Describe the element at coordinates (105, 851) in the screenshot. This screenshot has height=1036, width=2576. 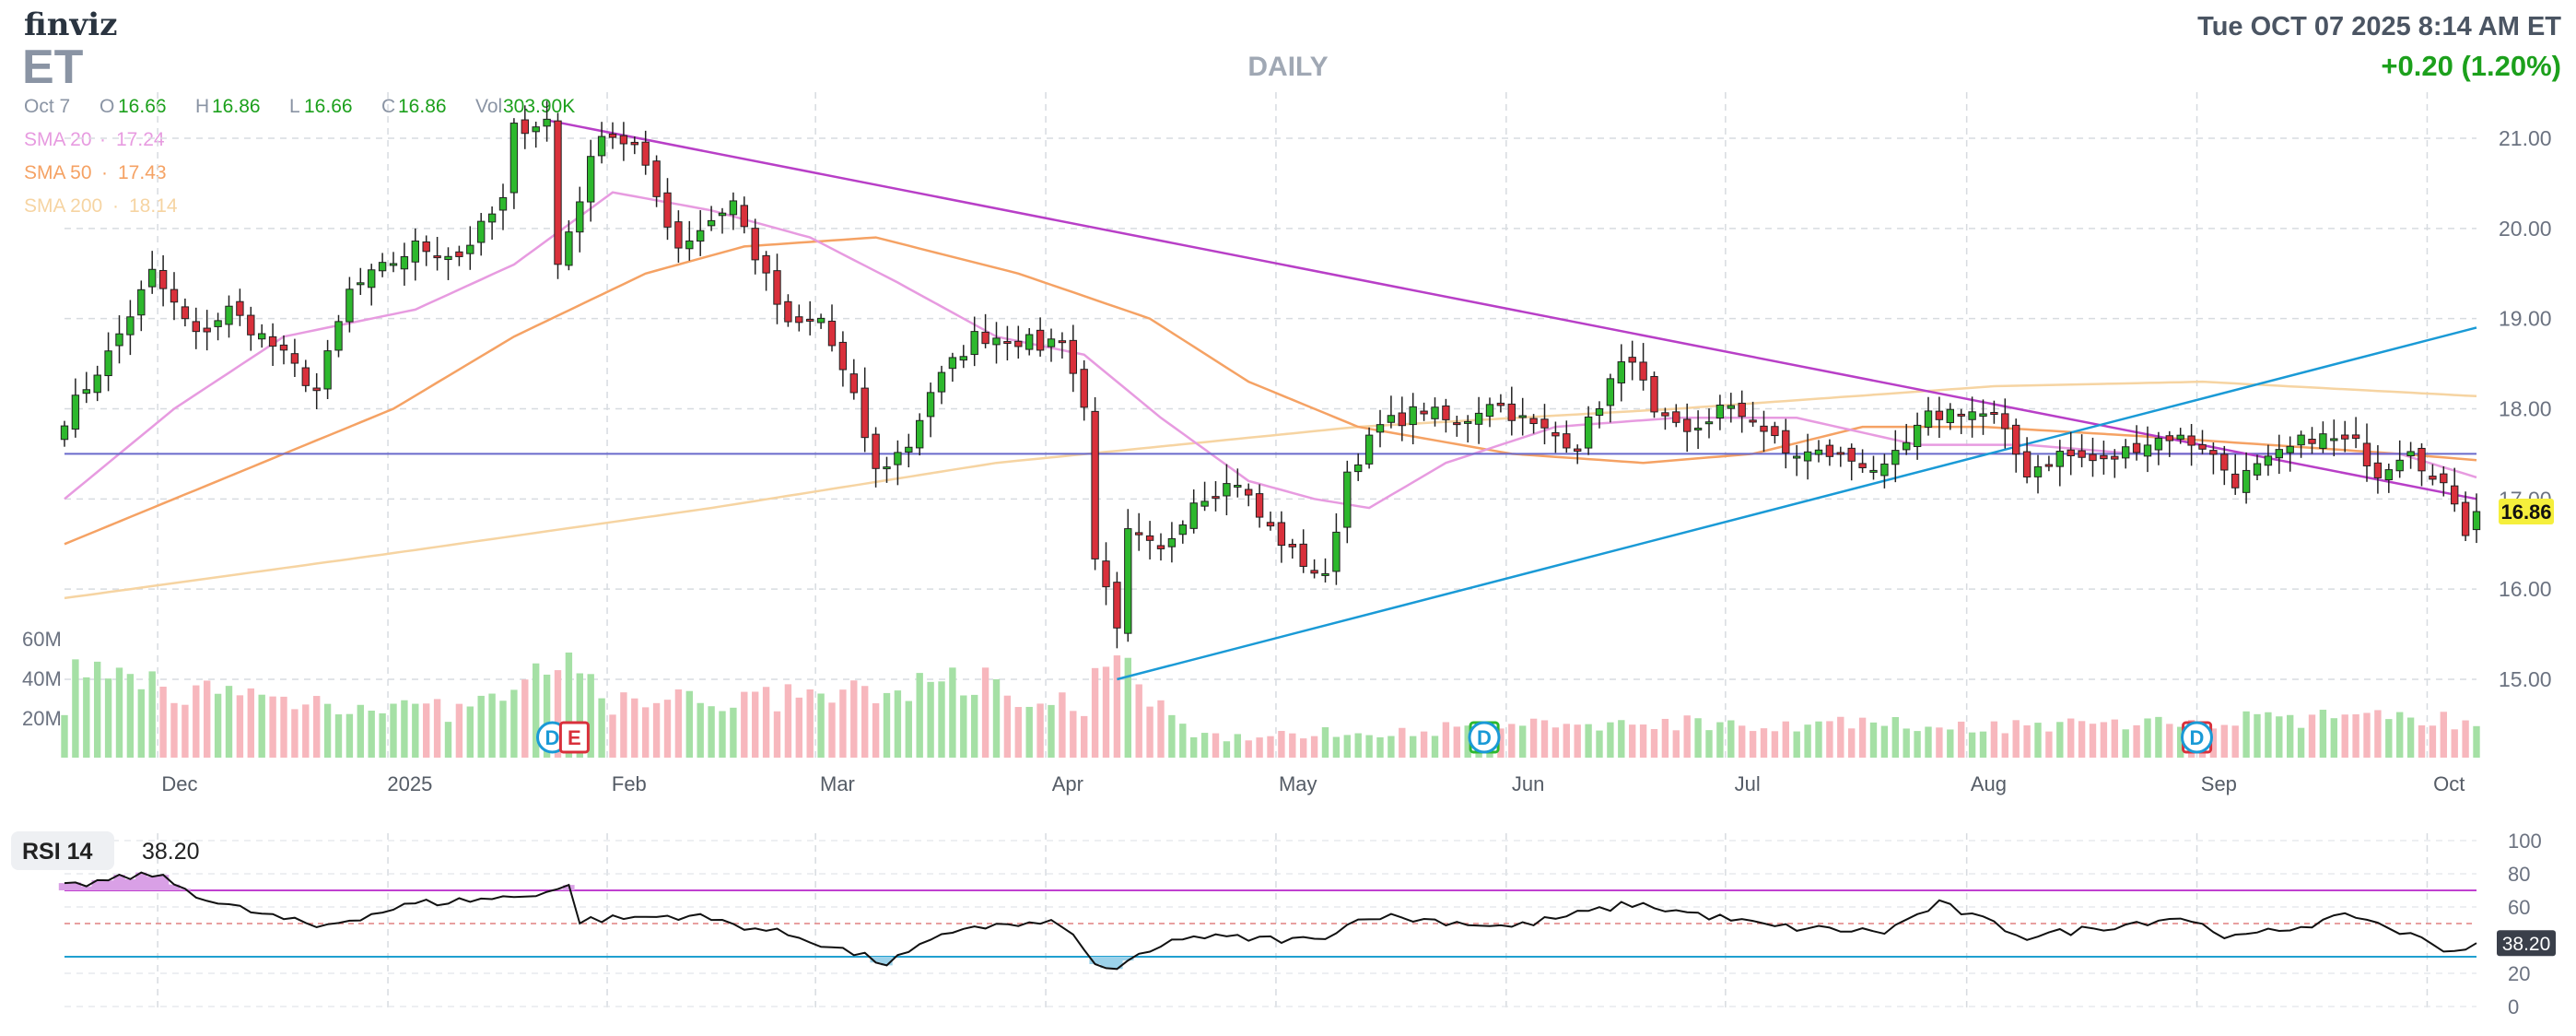
I see `rsi-label-box: RSI 14 38.20` at that location.